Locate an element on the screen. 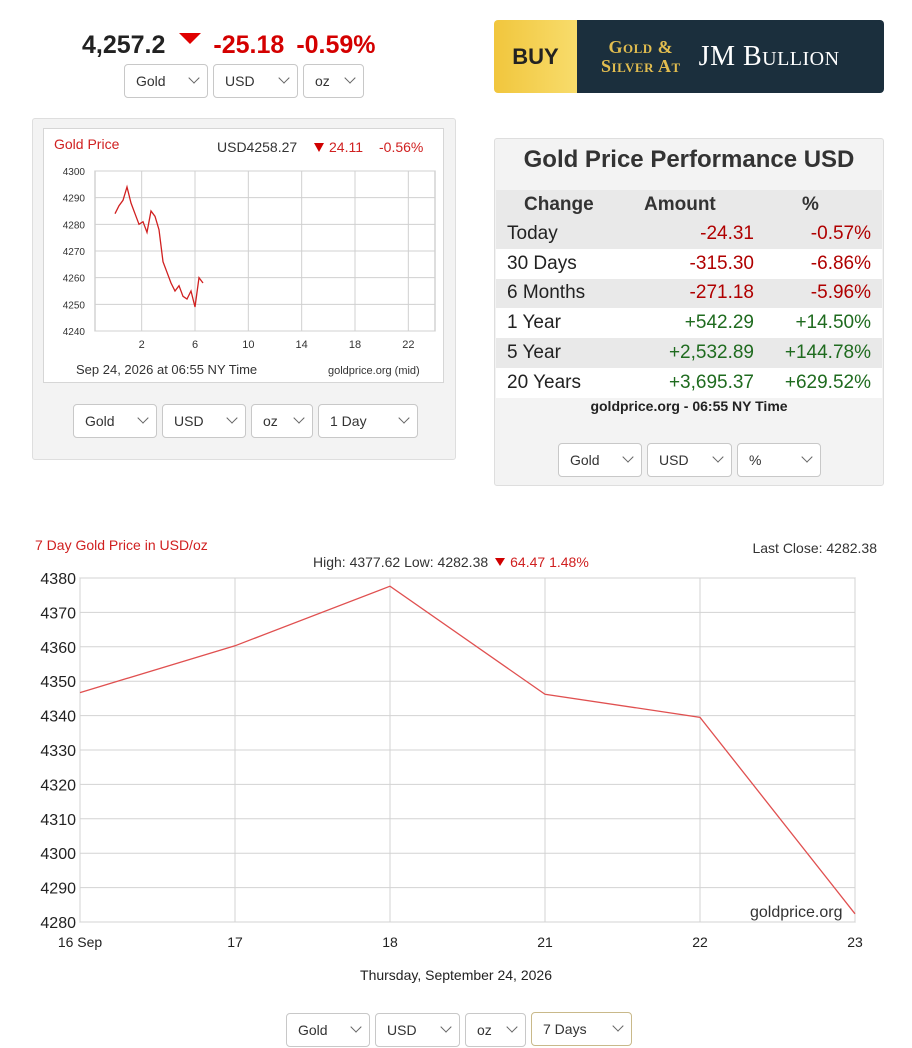 The height and width of the screenshot is (1048, 912). performance-header-row: Change Amount % is located at coordinates (689, 204).